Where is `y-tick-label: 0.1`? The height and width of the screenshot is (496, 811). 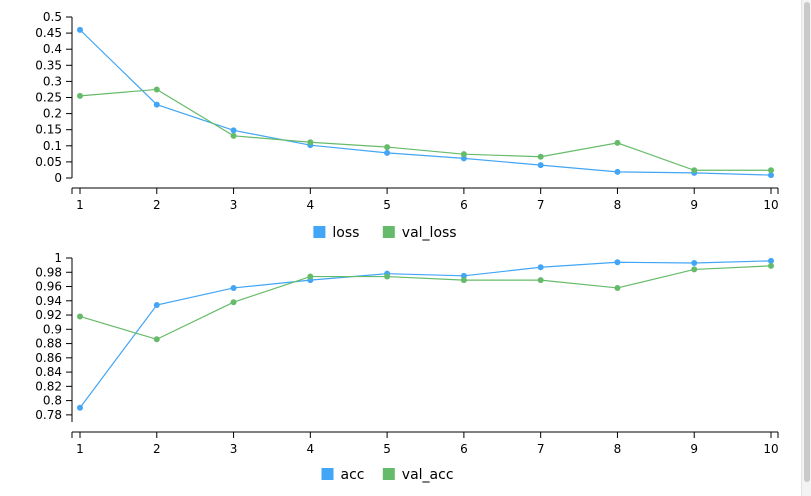
y-tick-label: 0.1 is located at coordinates (52, 146).